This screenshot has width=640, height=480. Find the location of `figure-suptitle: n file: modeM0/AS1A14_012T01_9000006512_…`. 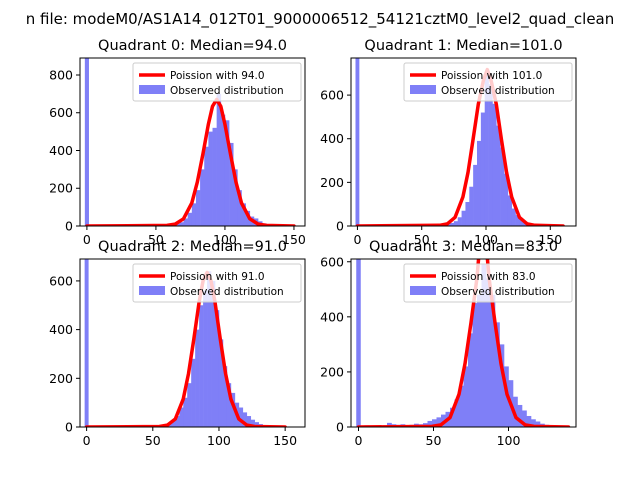

figure-suptitle: n file: modeM0/AS1A14_012T01_9000006512_… is located at coordinates (320, 19).